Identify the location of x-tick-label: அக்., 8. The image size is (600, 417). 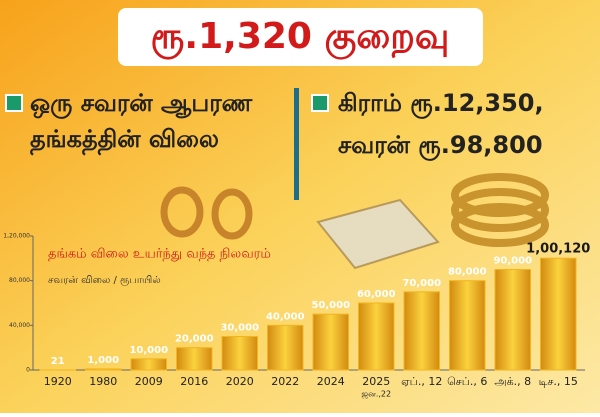
(512, 381).